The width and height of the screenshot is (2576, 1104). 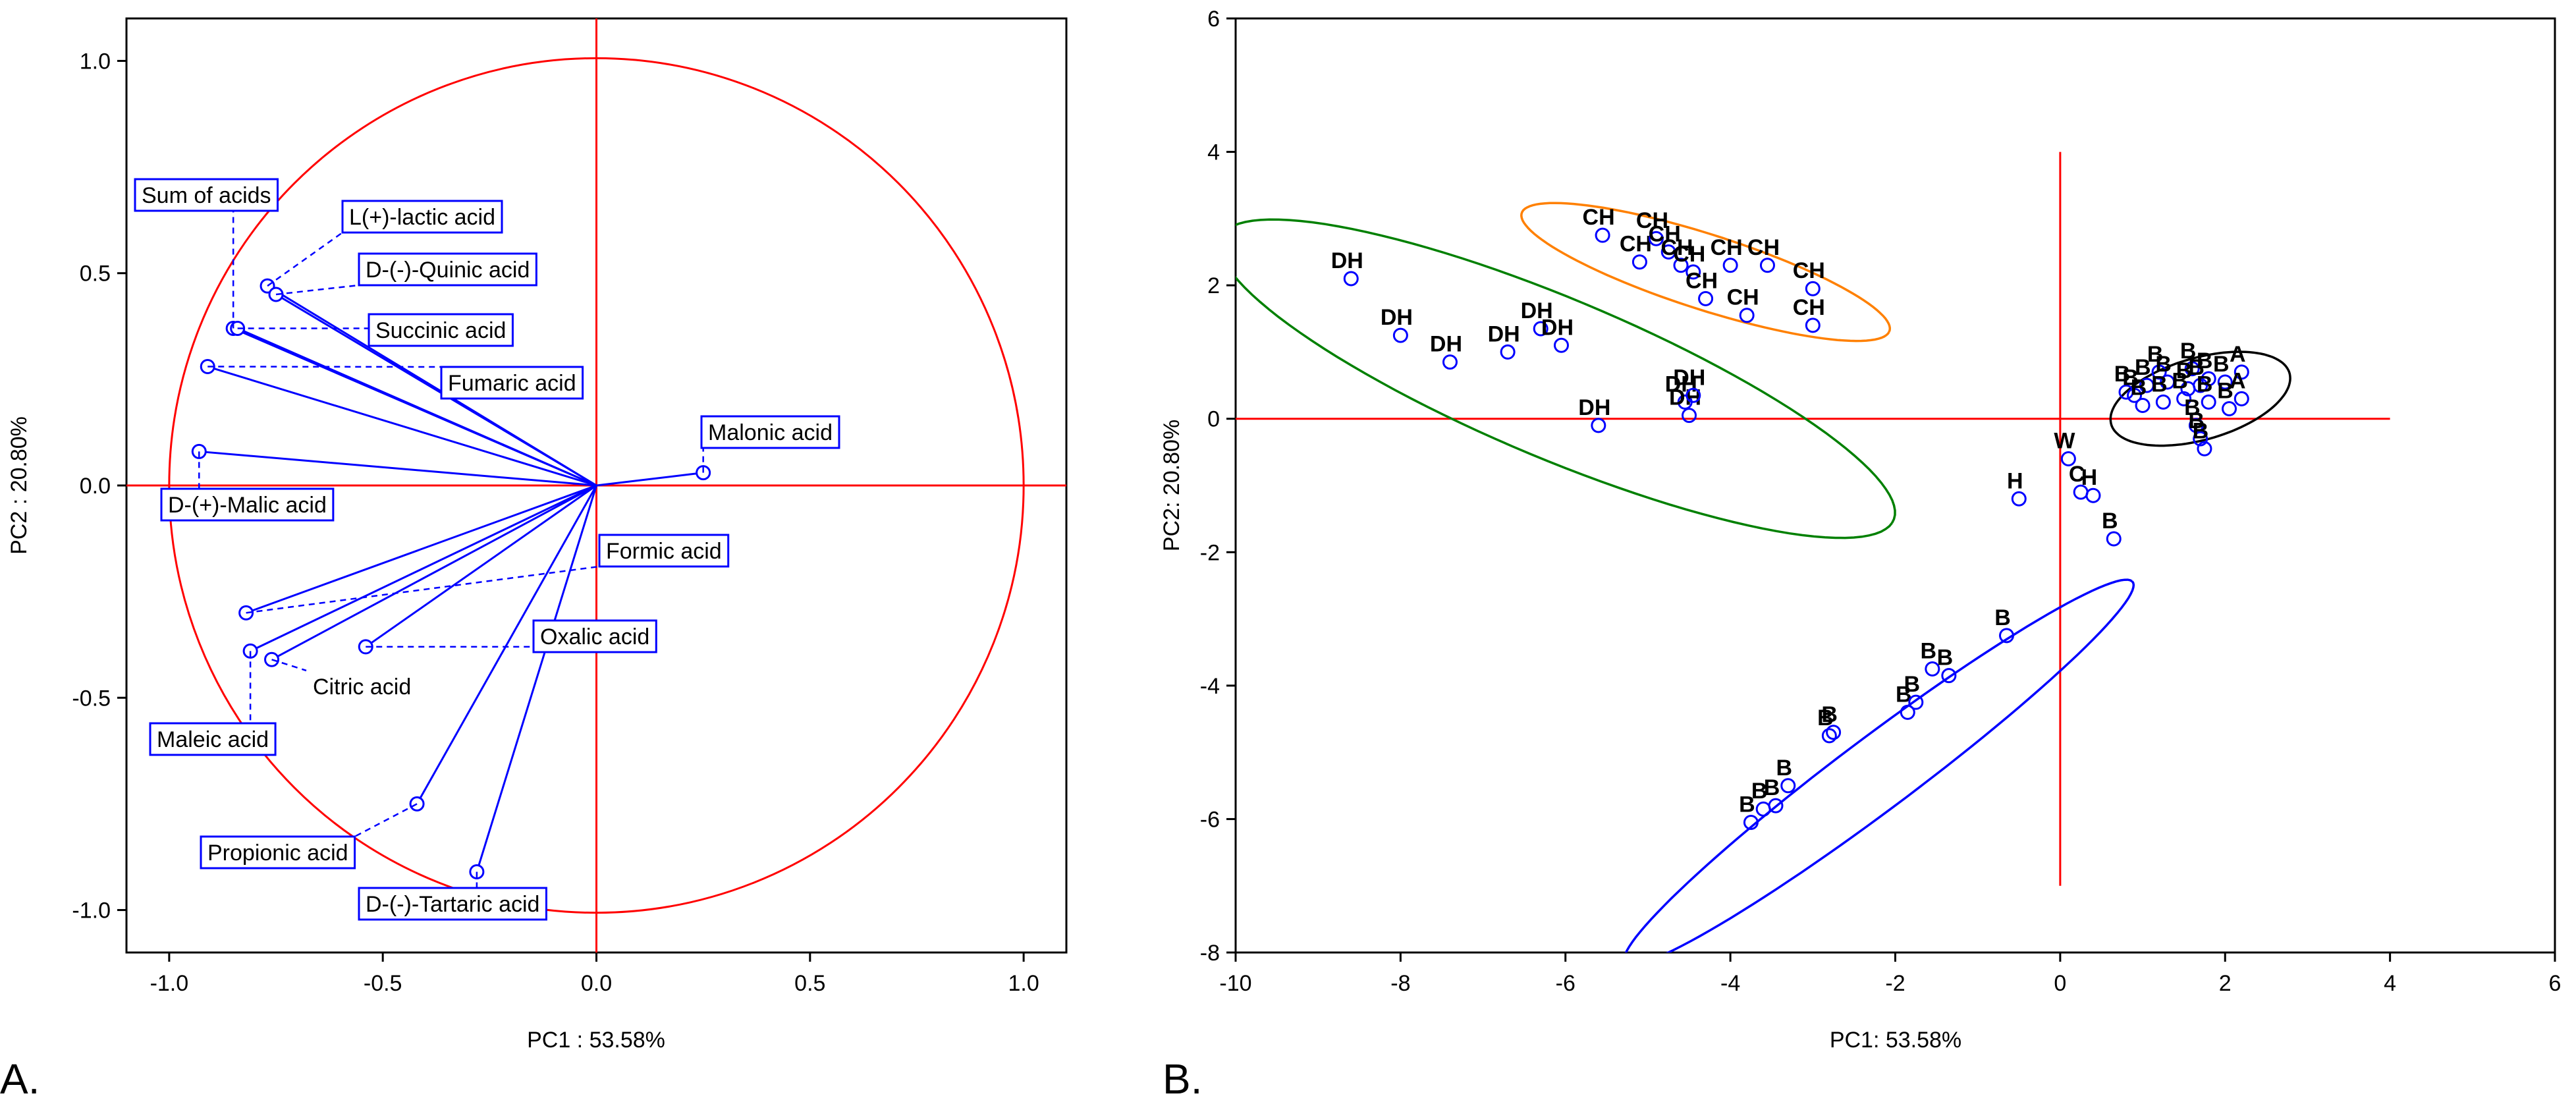 What do you see at coordinates (2077, 474) in the screenshot?
I see `panel-b-point-label: C` at bounding box center [2077, 474].